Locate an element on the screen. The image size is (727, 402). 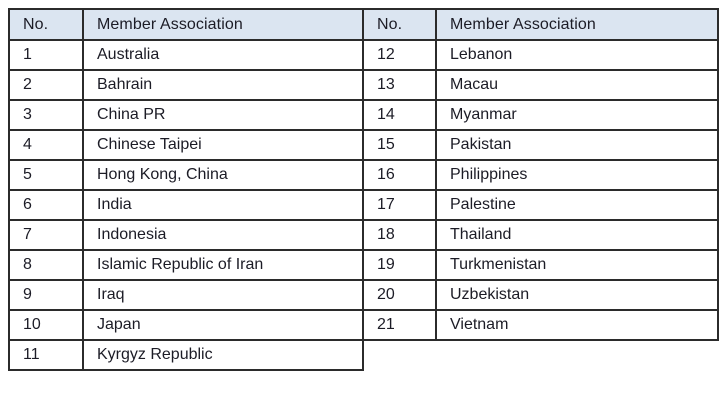
member-name-cell: Iraq is located at coordinates (223, 295).